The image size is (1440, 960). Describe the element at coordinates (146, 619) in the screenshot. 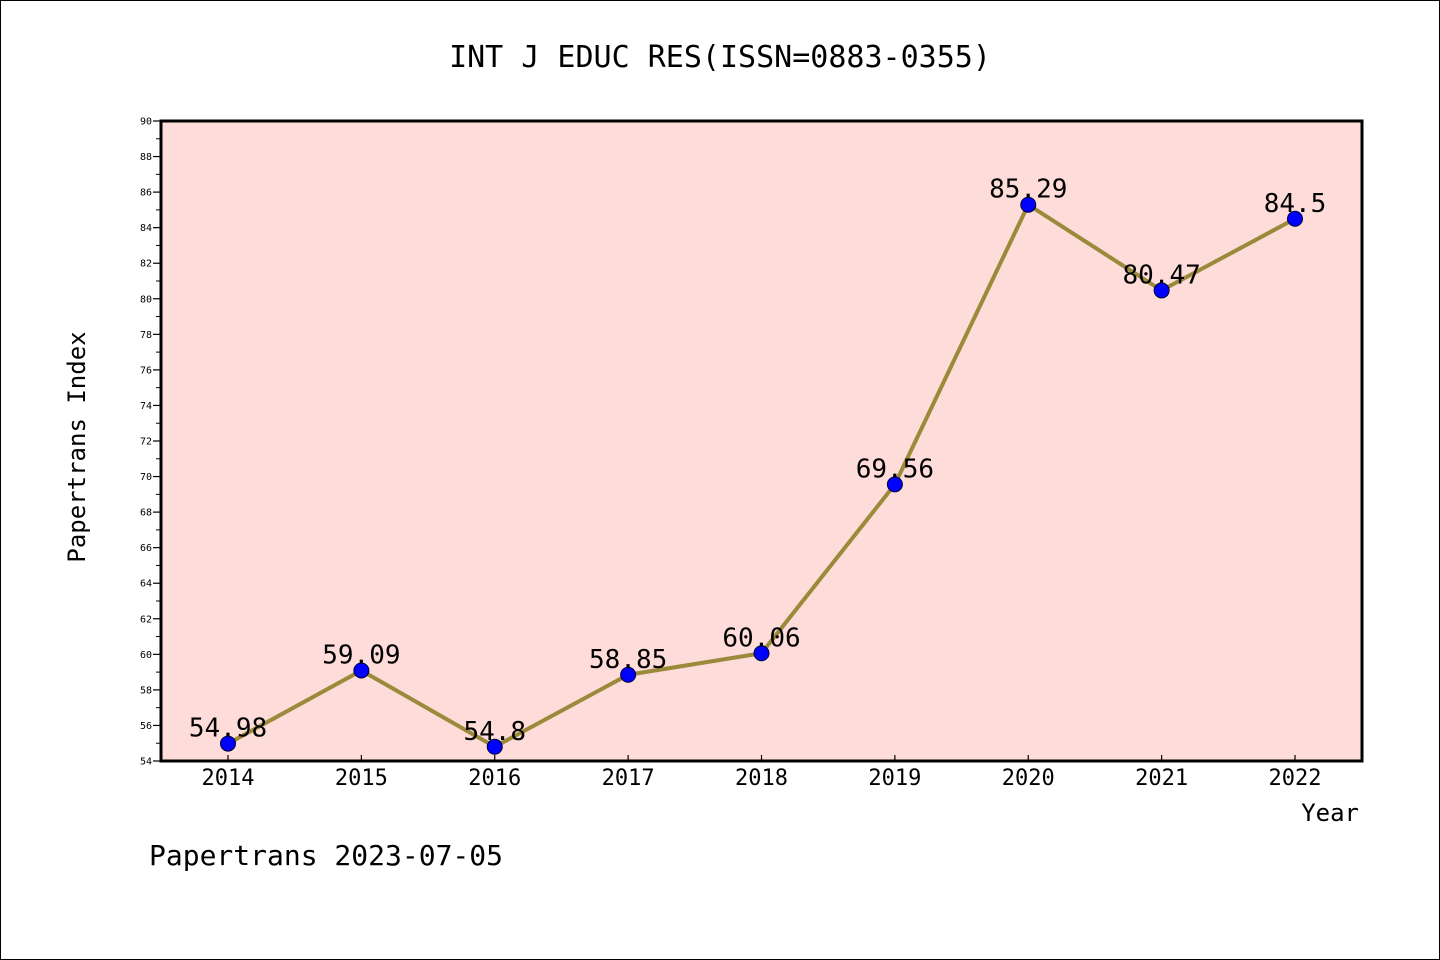

I see `y-tick-label: 62` at that location.